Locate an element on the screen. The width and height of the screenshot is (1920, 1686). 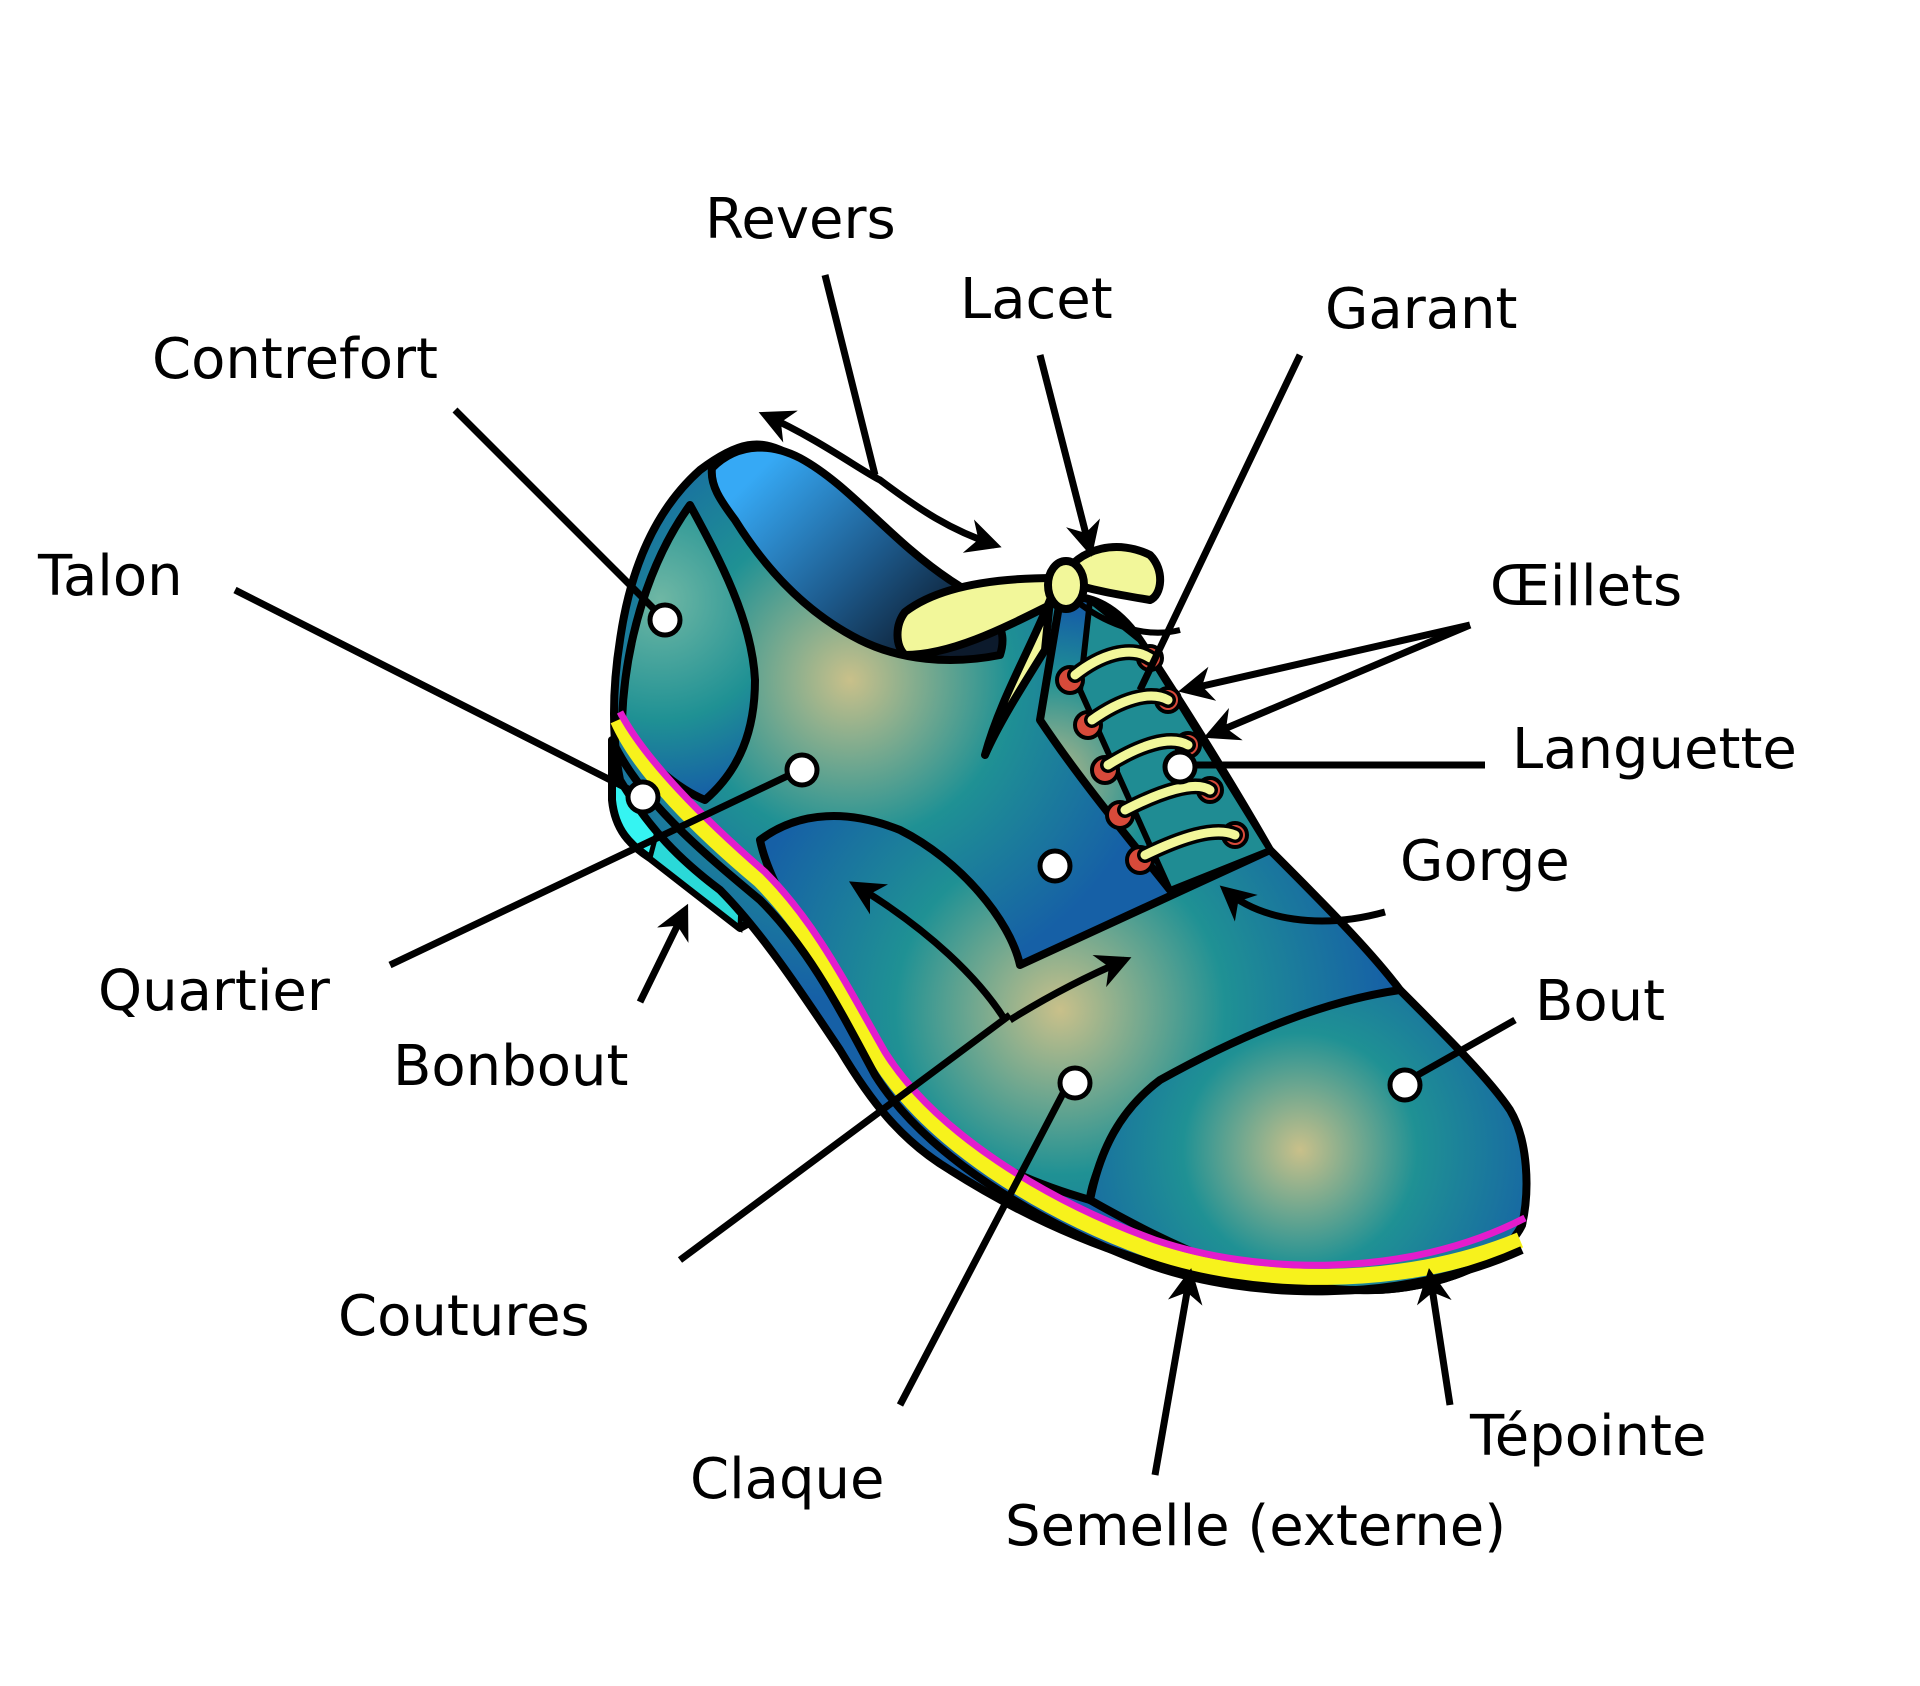
label-claque: Claque is located at coordinates (787, 1479).